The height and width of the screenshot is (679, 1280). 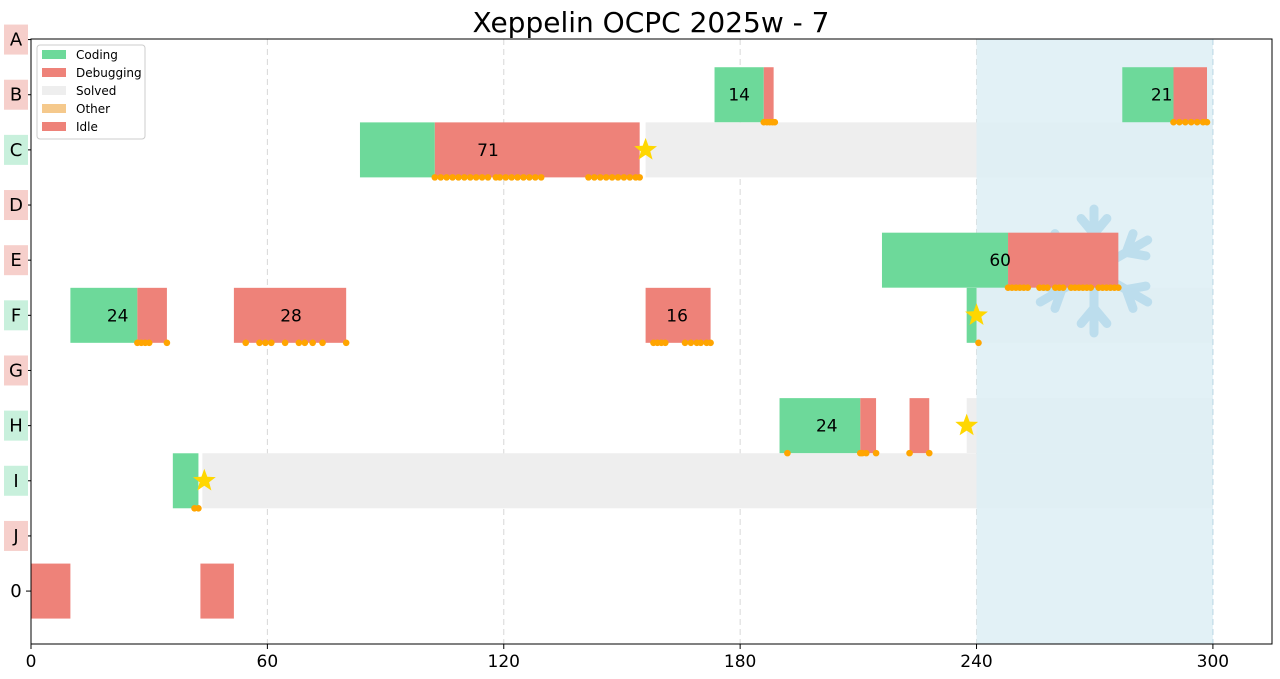 What do you see at coordinates (97, 55) in the screenshot?
I see `legend-label: Coding` at bounding box center [97, 55].